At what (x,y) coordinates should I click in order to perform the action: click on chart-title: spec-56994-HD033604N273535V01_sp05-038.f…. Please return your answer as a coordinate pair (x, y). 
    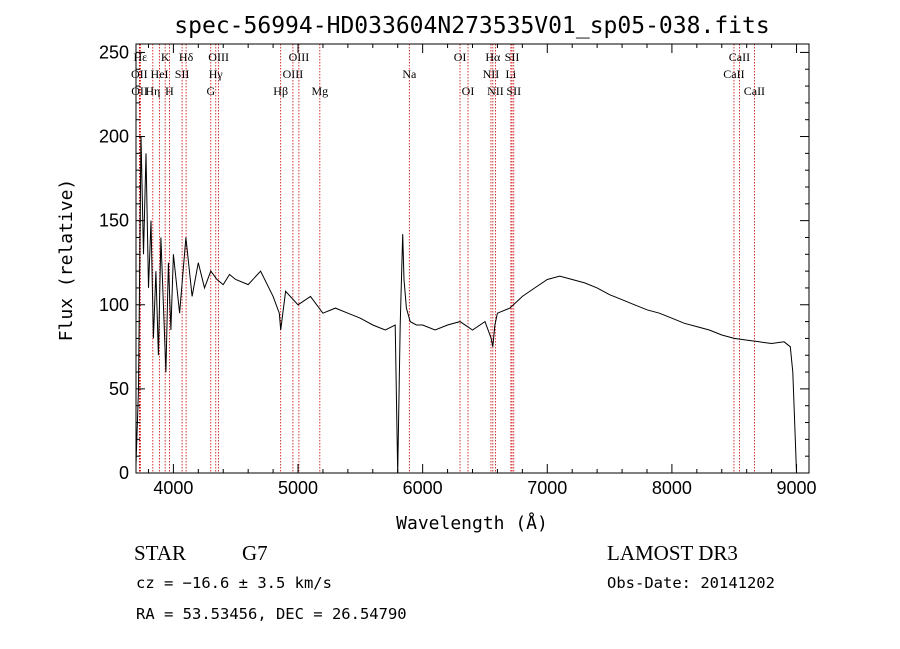
    Looking at the image, I should click on (471, 26).